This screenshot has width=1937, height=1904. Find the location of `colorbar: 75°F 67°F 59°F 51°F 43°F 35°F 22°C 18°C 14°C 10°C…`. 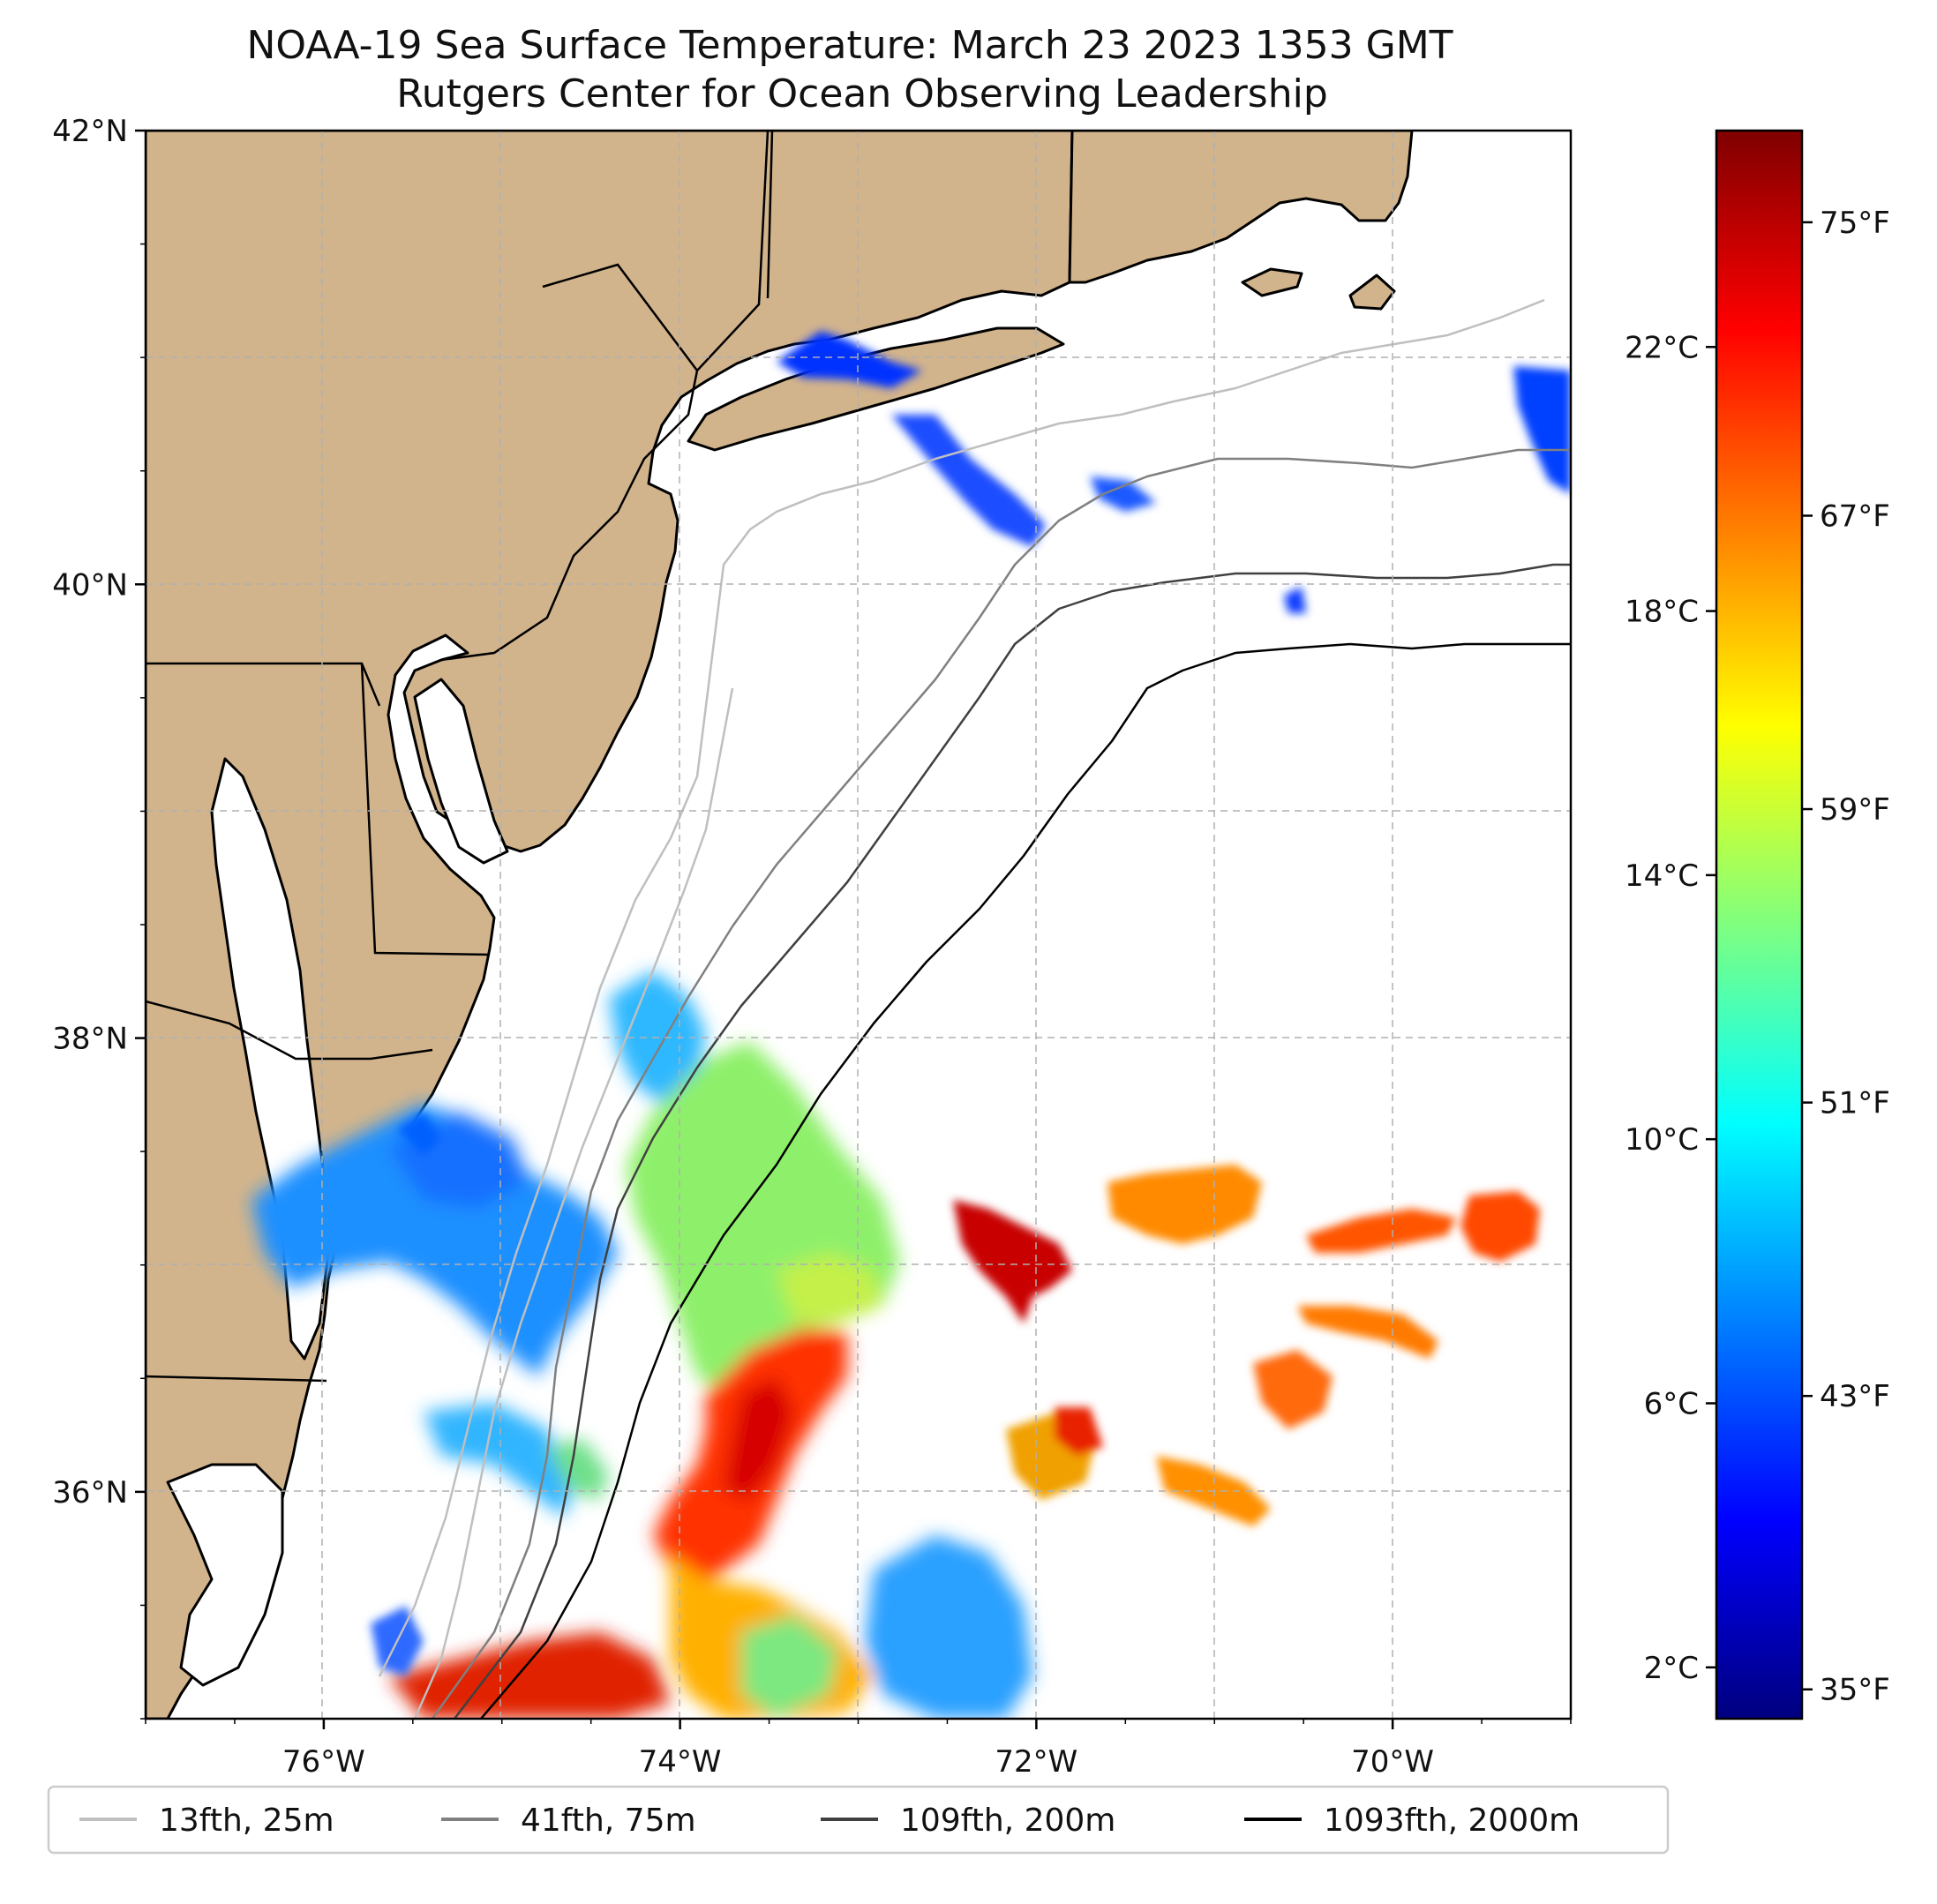

colorbar: 75°F 67°F 59°F 51°F 43°F 35°F 22°C 18°C 14°C 10°C… is located at coordinates (1758, 924).